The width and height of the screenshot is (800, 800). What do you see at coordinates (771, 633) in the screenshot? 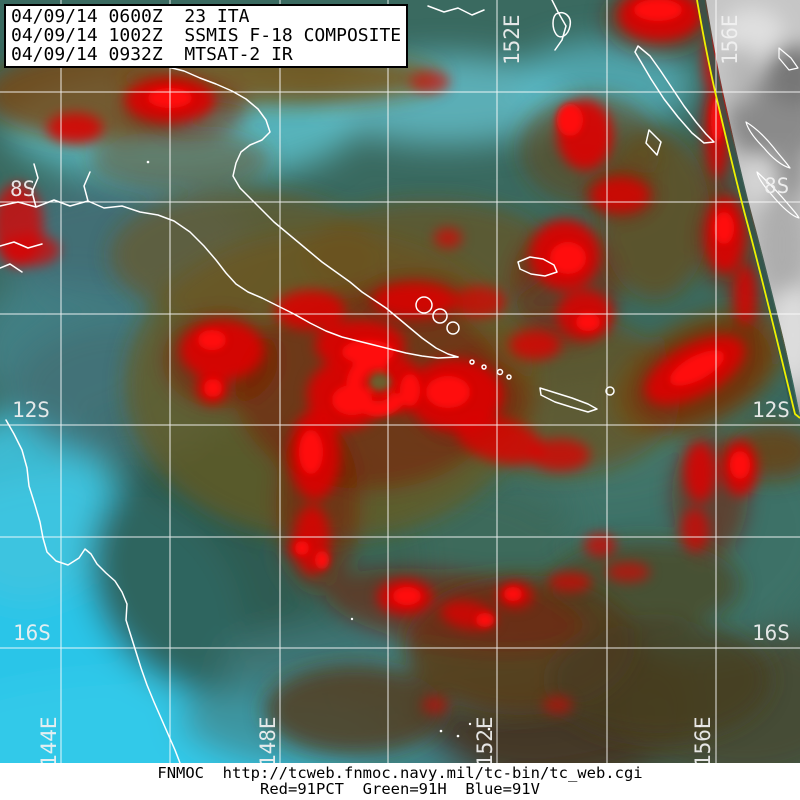
I see `lat-label-right-16s: 16S` at bounding box center [771, 633].